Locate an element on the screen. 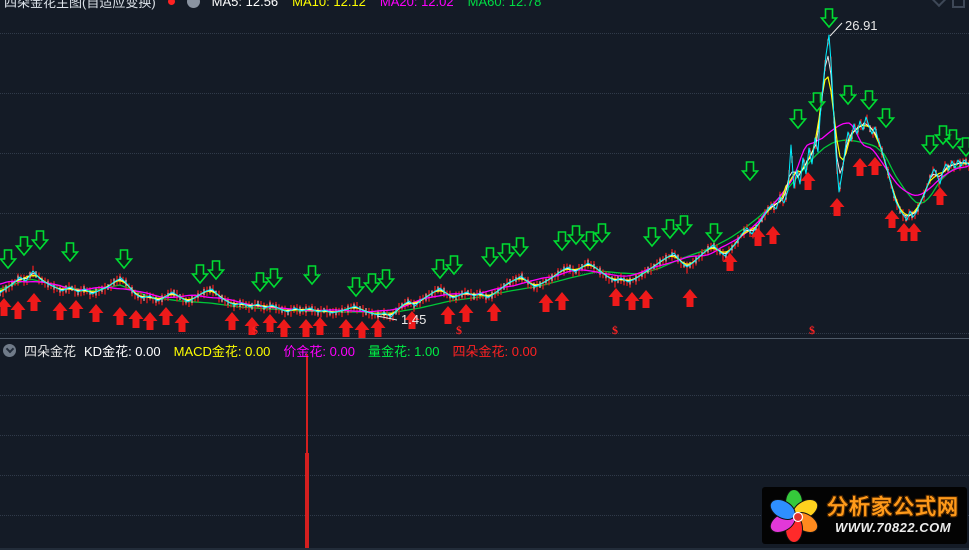 Image resolution: width=969 pixels, height=550 pixels. flower-logo-icon is located at coordinates (794, 515).